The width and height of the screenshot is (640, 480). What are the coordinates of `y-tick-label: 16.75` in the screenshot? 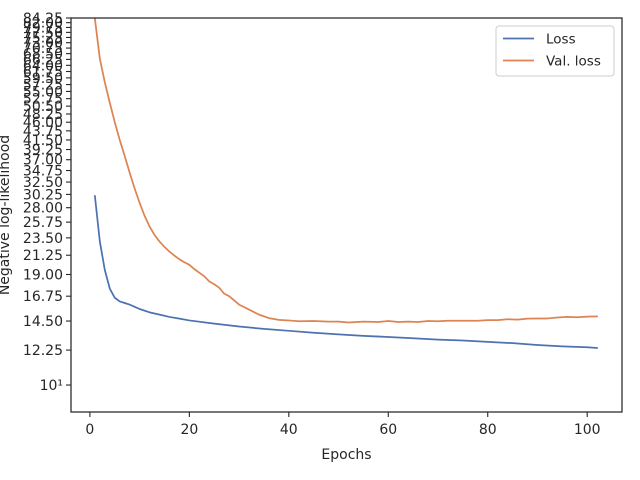 It's located at (43, 297).